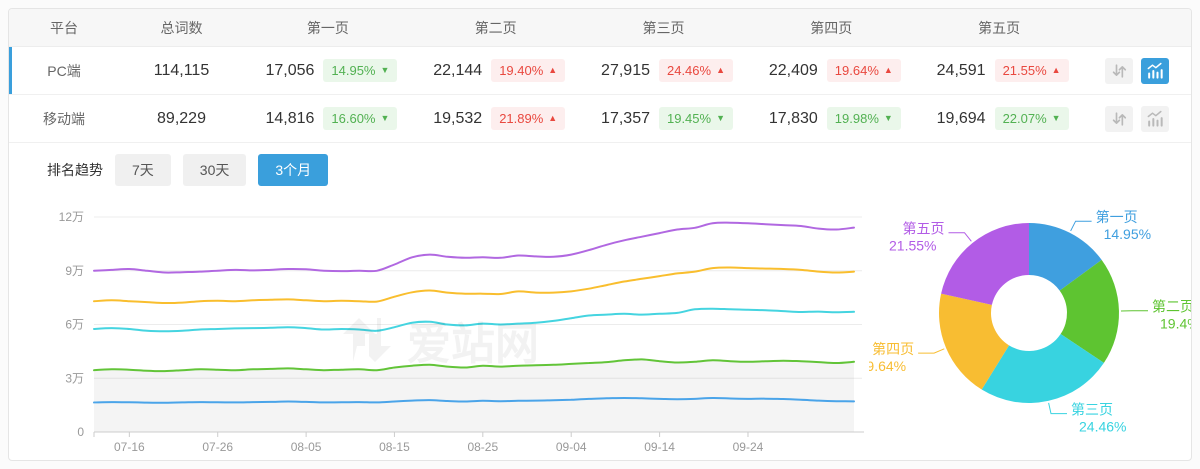  I want to click on total-words-value: 114,115, so click(181, 70).